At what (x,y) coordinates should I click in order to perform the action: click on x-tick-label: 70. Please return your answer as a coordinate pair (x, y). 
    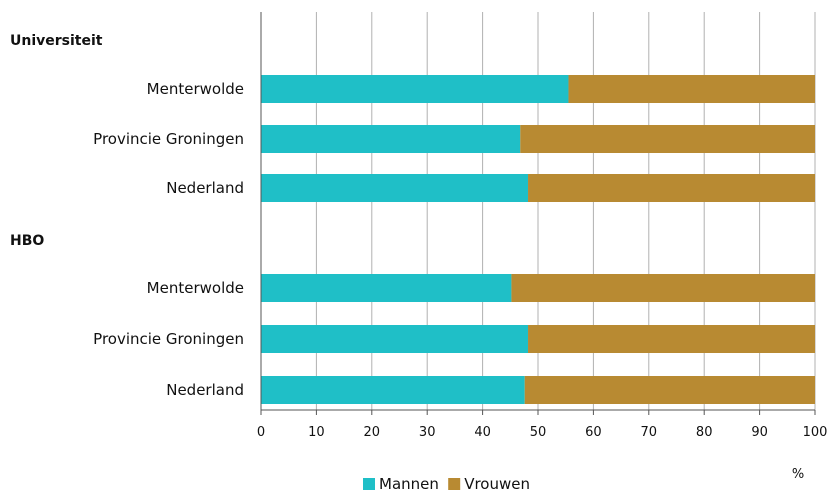
    Looking at the image, I should click on (649, 432).